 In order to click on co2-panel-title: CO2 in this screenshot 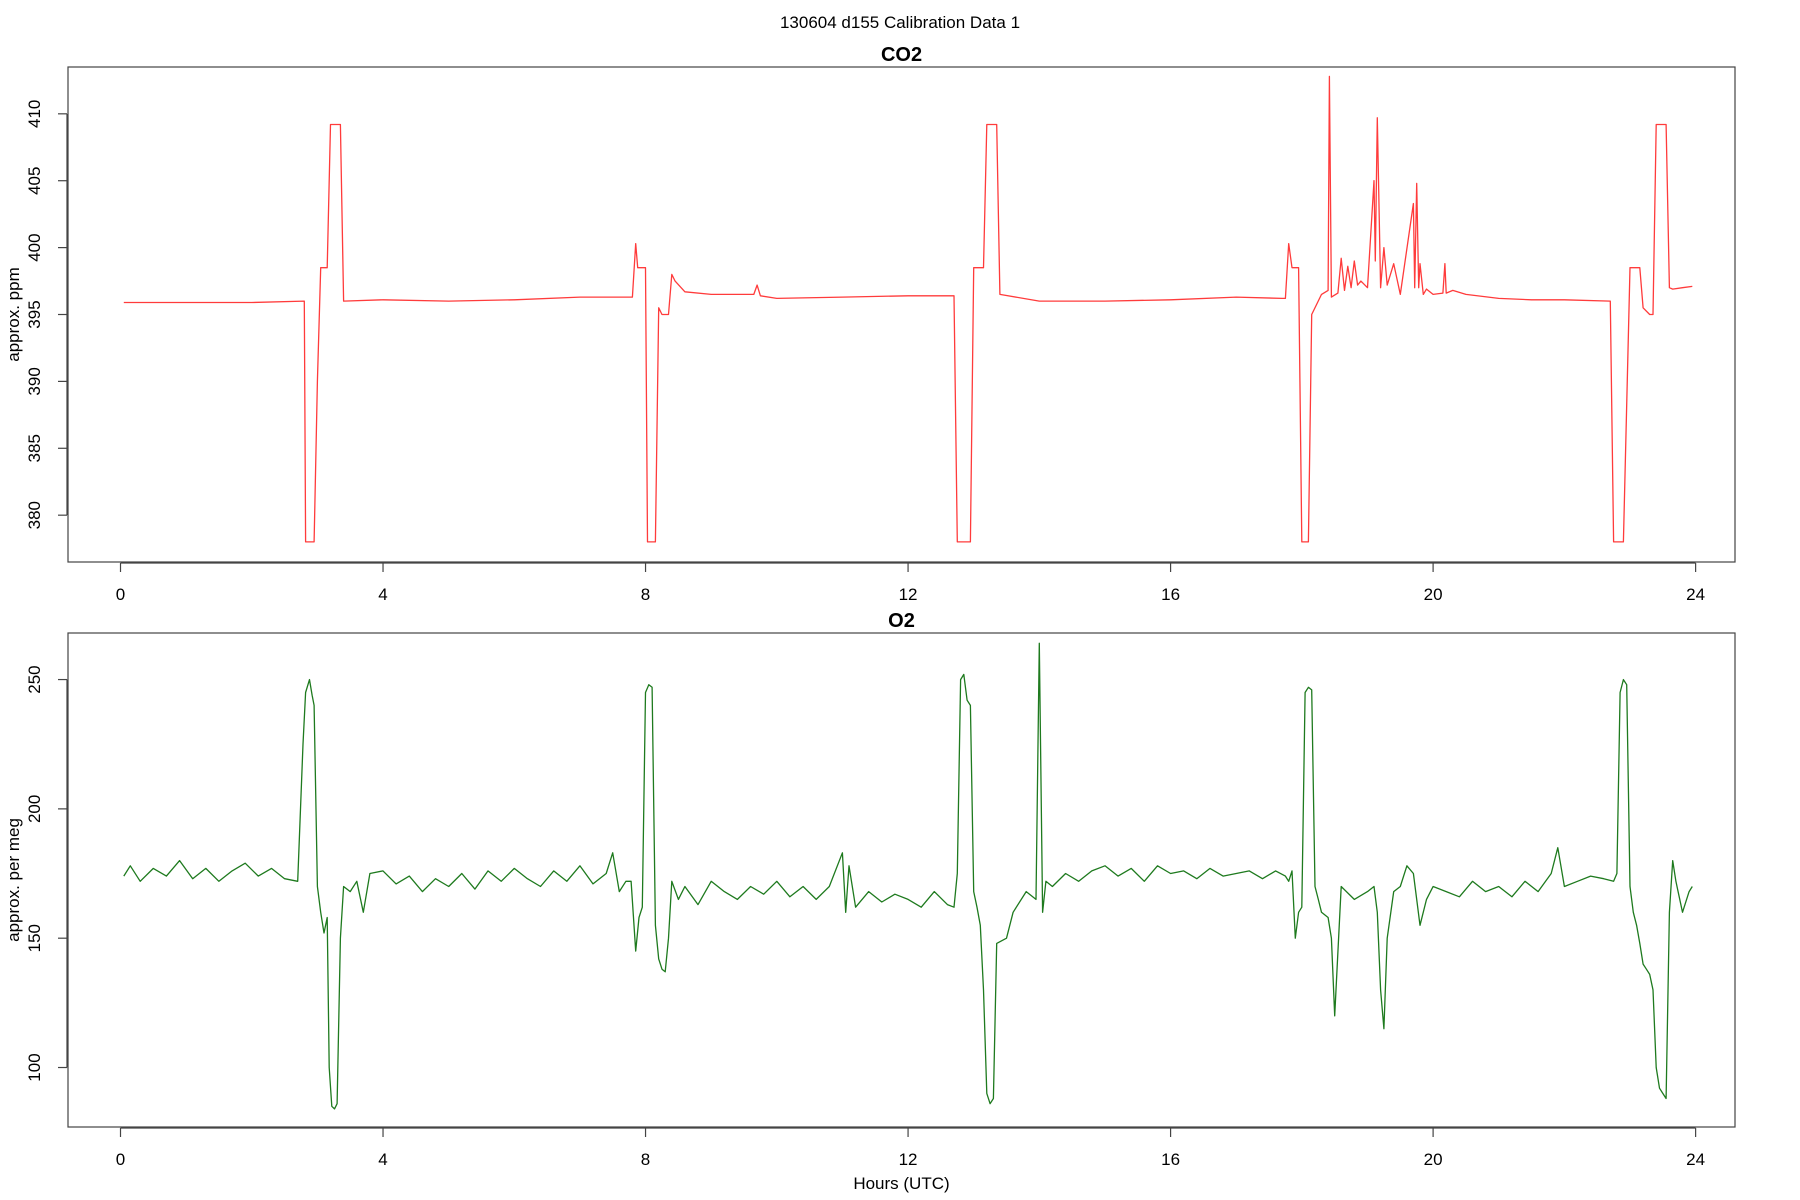, I will do `click(901, 55)`.